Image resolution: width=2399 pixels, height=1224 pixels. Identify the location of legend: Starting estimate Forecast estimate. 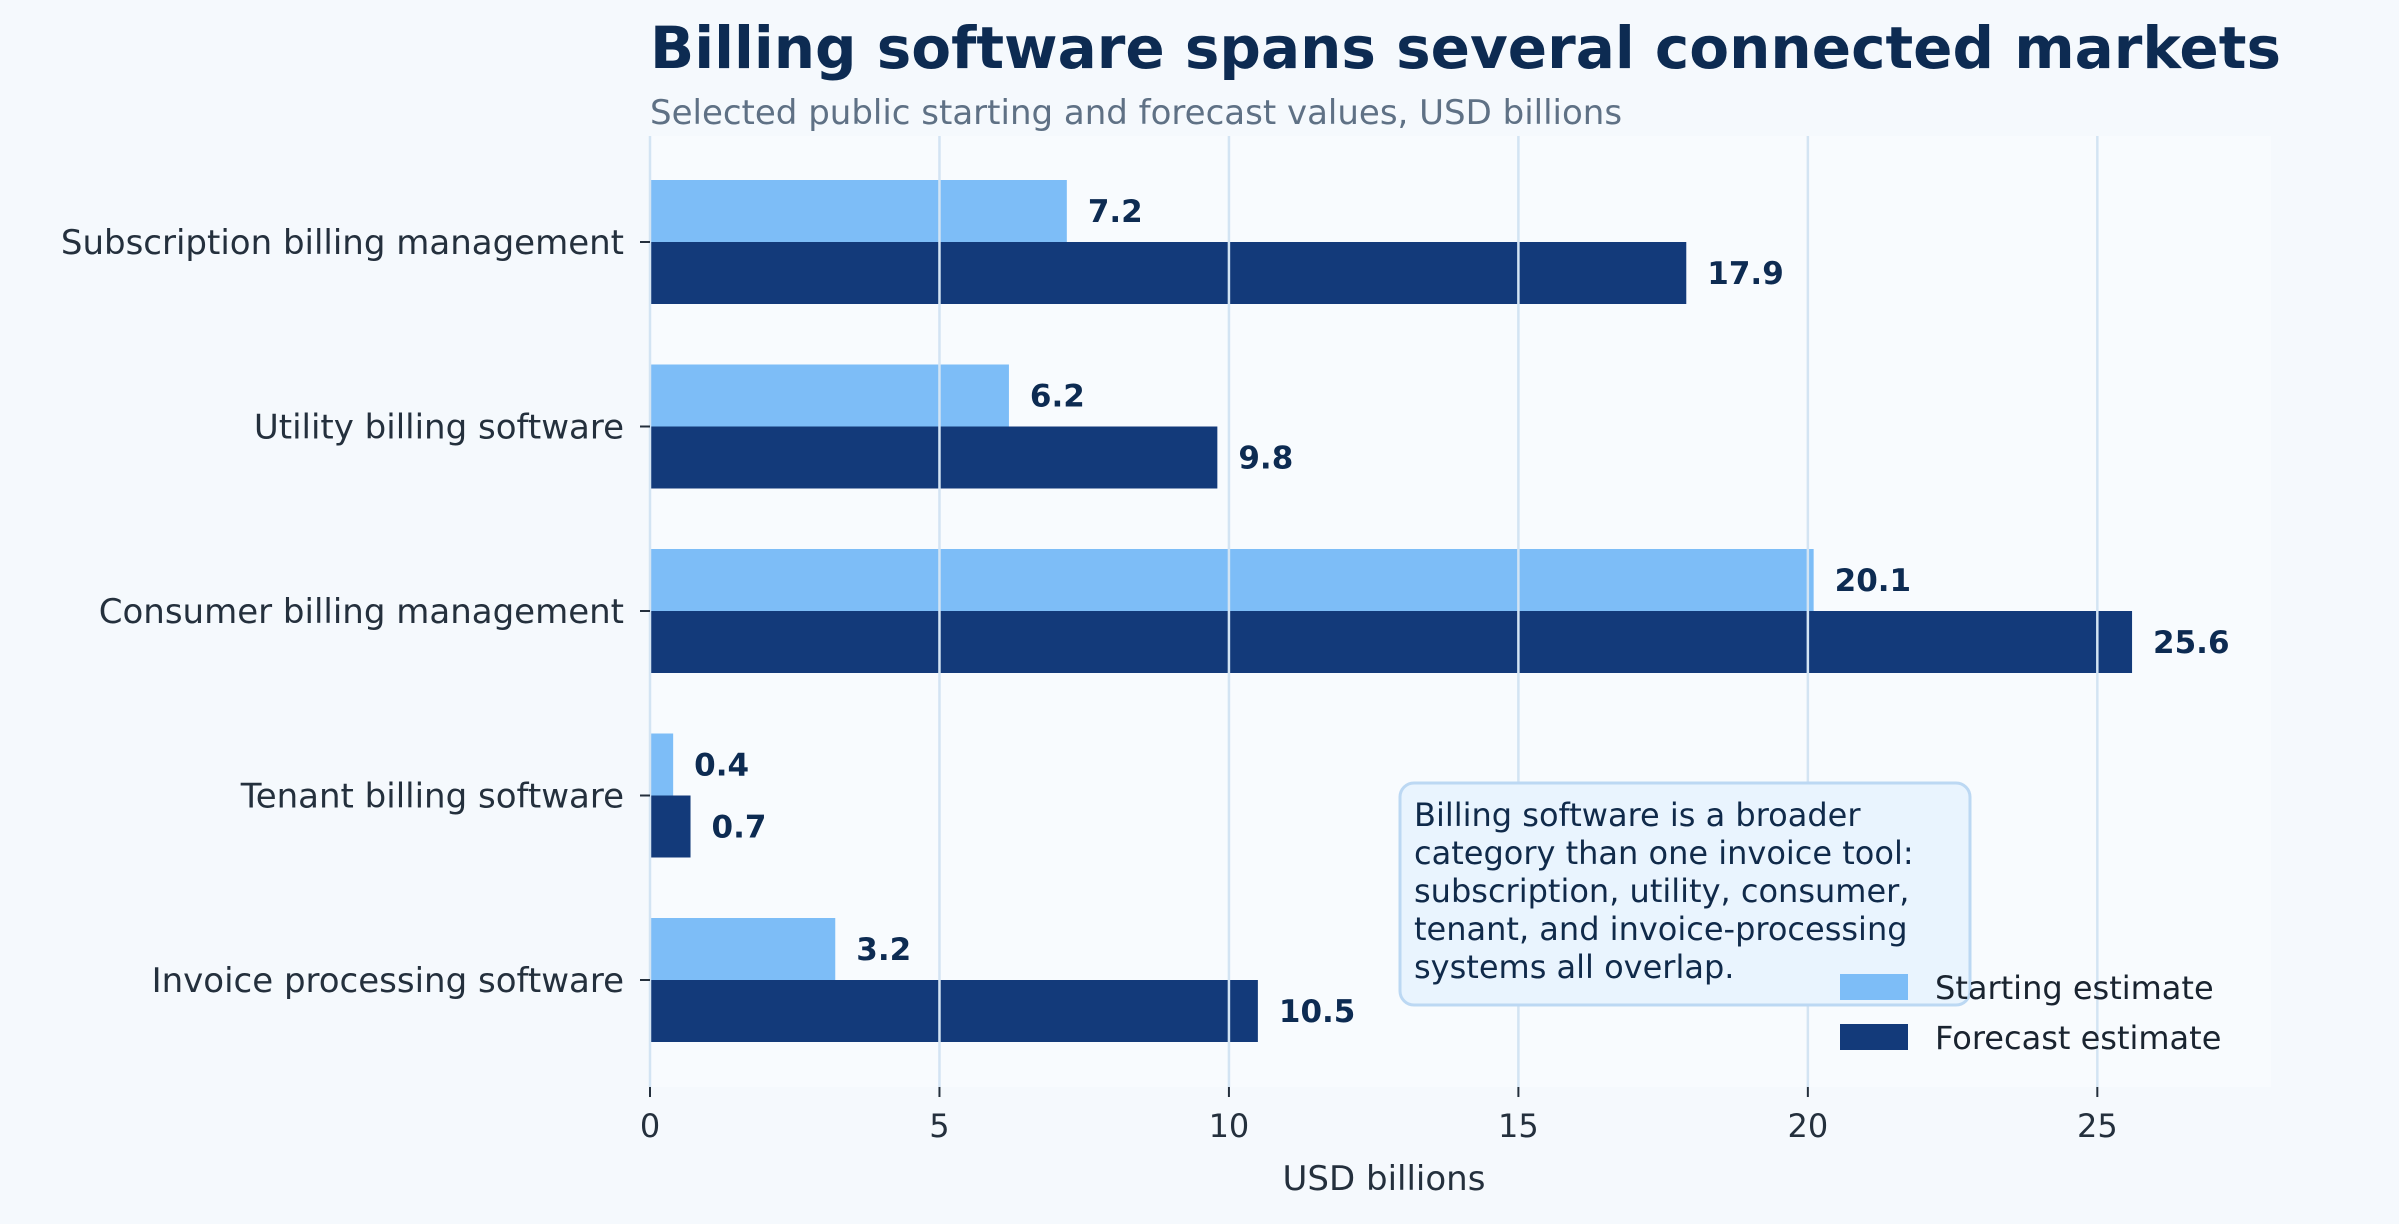
(2030, 1013).